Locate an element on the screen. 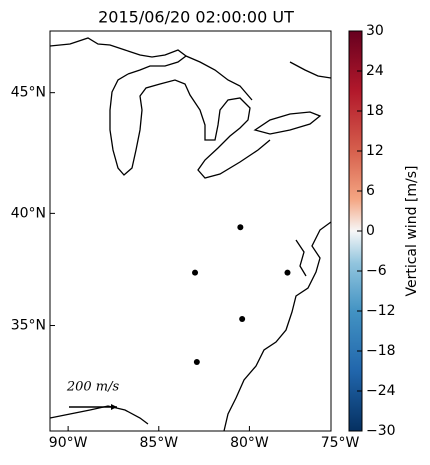  x-tick-label: 75°W is located at coordinates (340, 443).